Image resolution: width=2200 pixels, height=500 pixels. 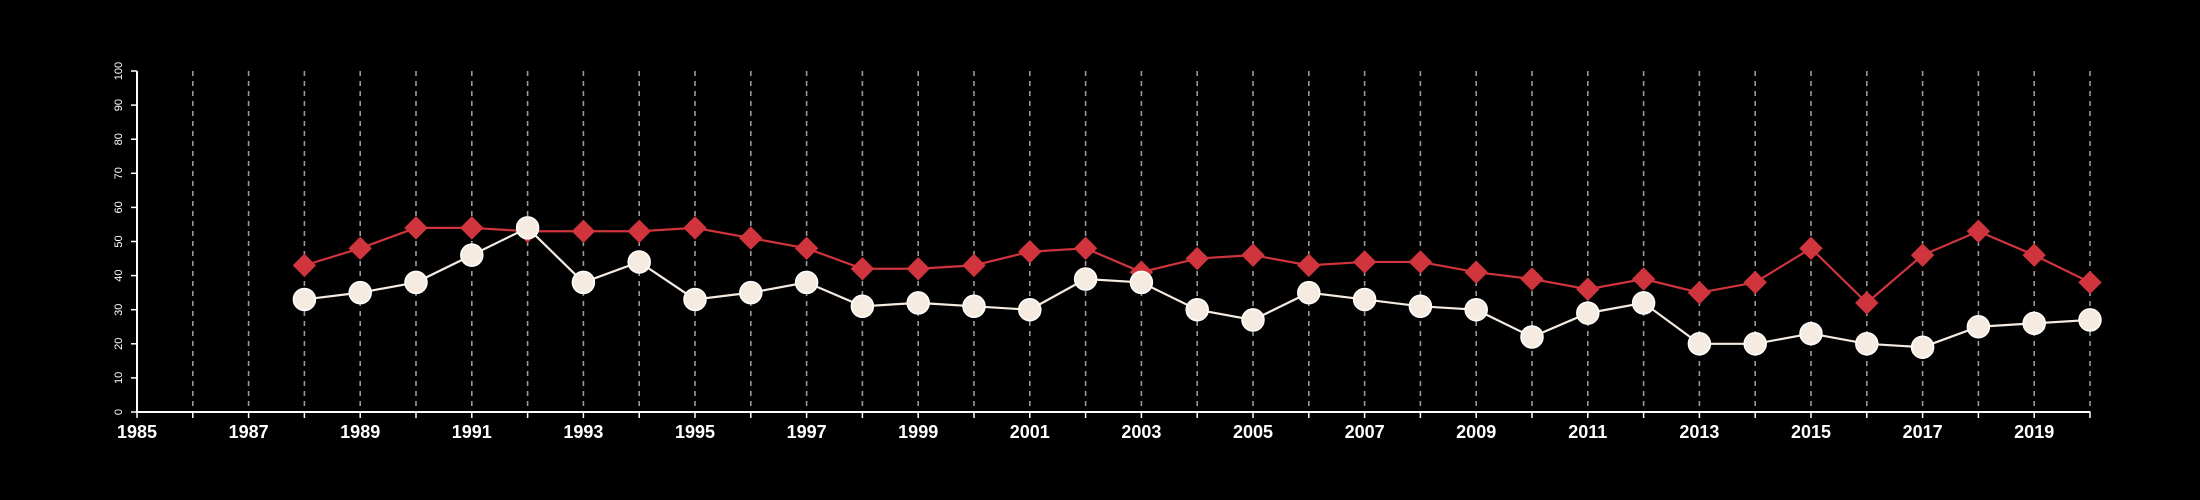 I want to click on x-tick-label: 2017, so click(x=1923, y=432).